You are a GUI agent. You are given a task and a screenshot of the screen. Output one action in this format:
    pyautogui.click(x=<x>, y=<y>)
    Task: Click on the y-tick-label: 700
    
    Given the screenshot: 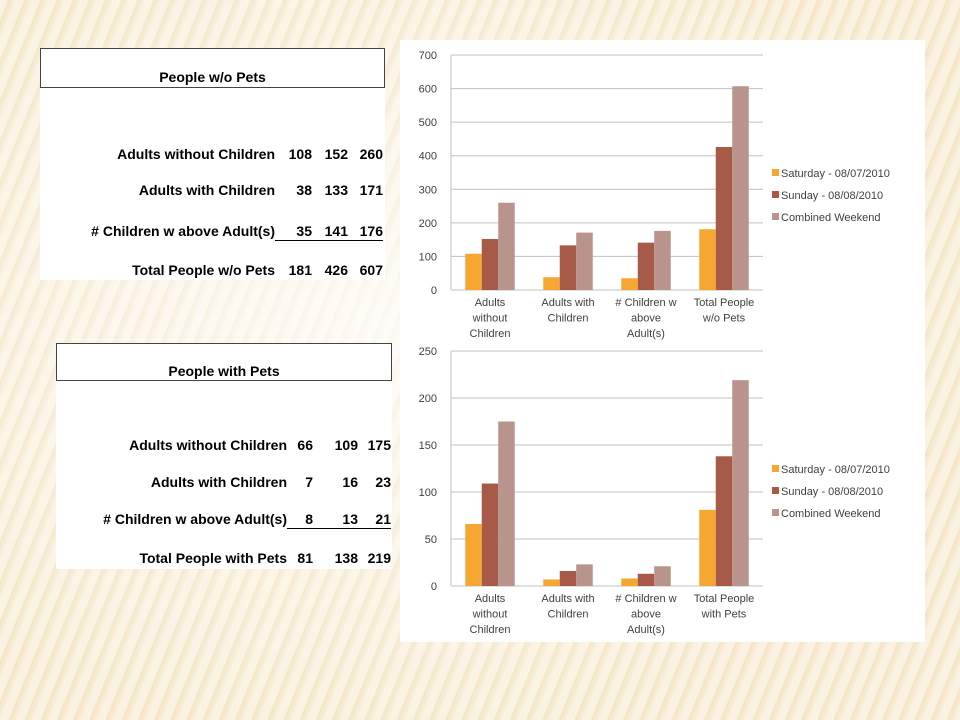 What is the action you would take?
    pyautogui.click(x=428, y=56)
    